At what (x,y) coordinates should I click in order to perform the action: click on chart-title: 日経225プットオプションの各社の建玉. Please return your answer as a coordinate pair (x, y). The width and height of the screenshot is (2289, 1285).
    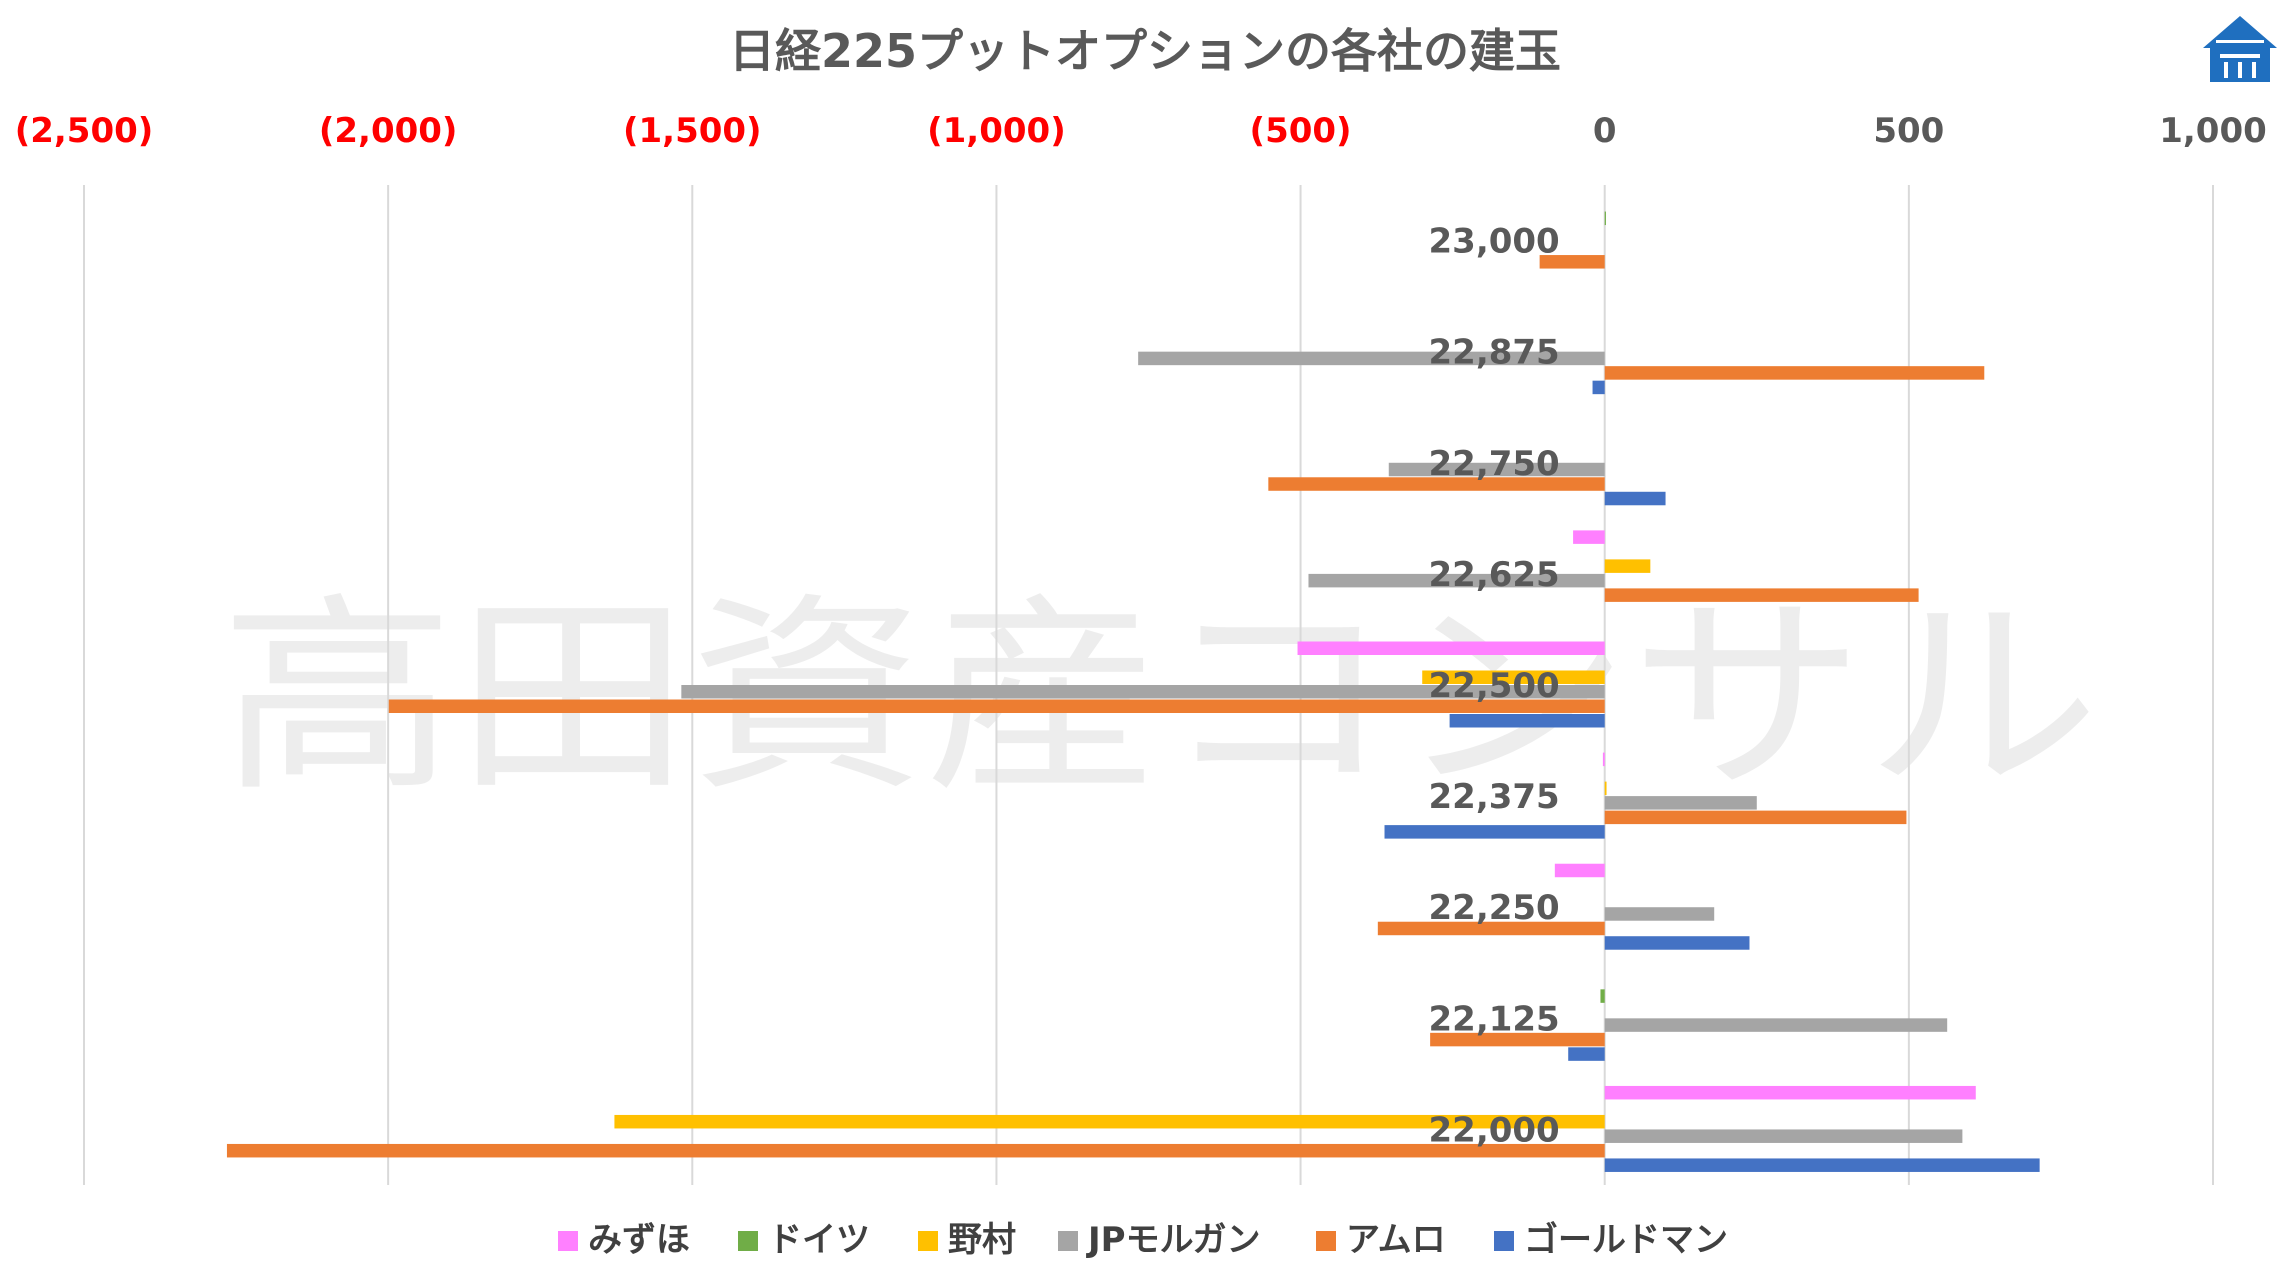
    Looking at the image, I should click on (1145, 51).